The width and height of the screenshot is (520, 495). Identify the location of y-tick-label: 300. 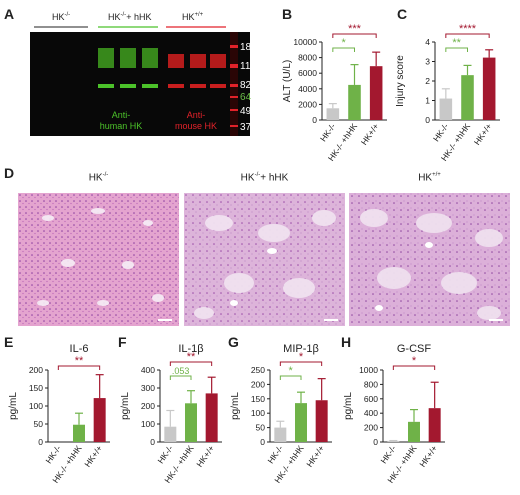
(148, 388).